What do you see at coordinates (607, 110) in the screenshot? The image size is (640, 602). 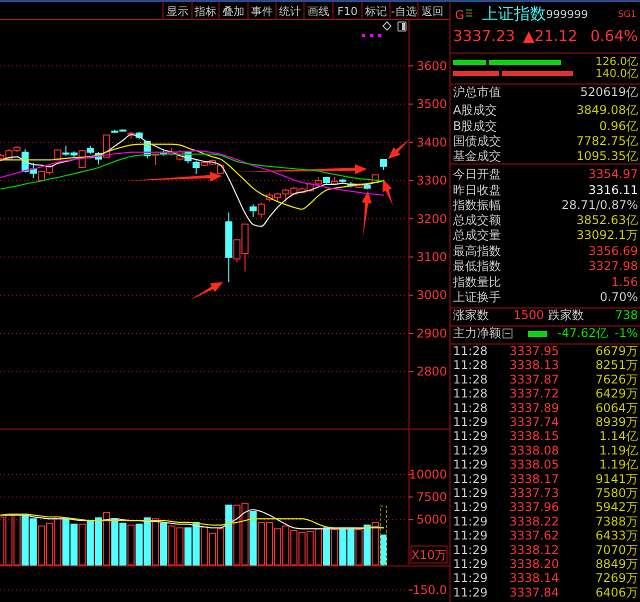 I see `text: 3849.08亿` at bounding box center [607, 110].